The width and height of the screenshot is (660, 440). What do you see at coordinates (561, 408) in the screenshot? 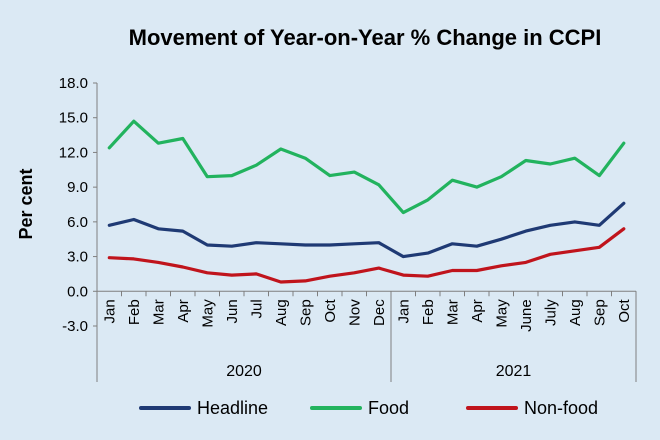
I see `legend-label-non-food: Non-food` at bounding box center [561, 408].